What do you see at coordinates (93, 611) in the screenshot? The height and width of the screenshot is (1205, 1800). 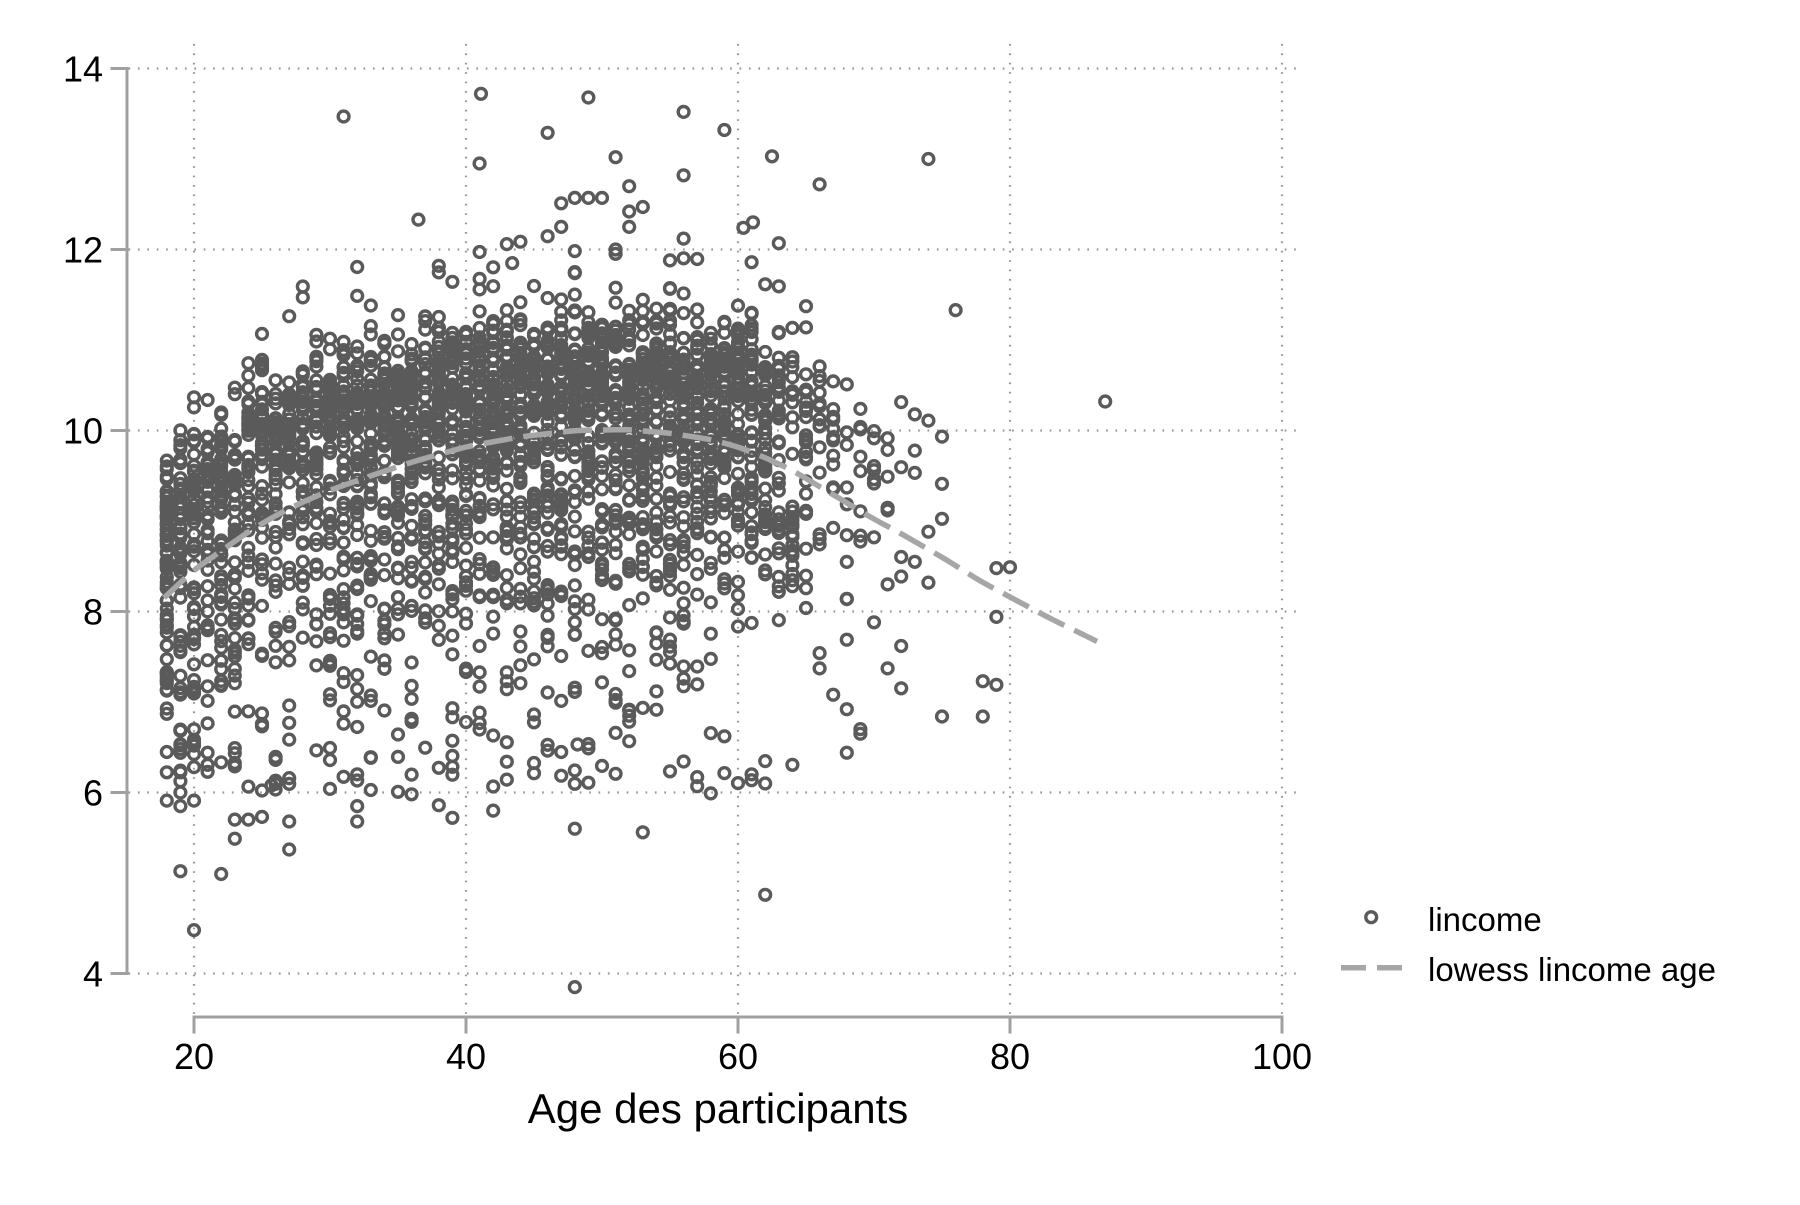 I see `svg-text: 8` at bounding box center [93, 611].